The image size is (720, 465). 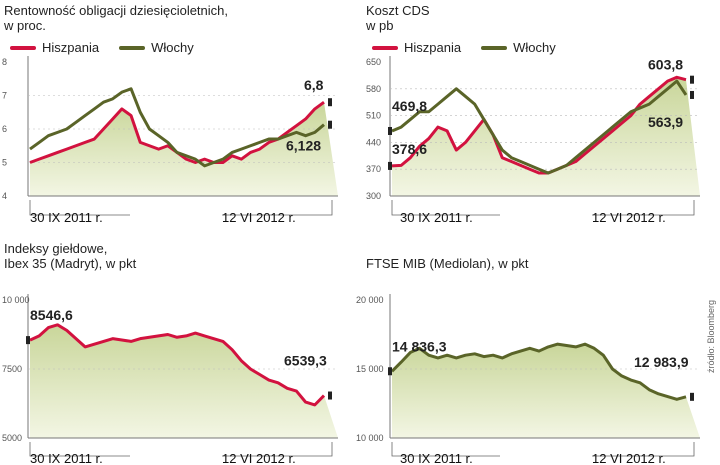 What do you see at coordinates (661, 362) in the screenshot?
I see `ftse-end-label: 12 983,9` at bounding box center [661, 362].